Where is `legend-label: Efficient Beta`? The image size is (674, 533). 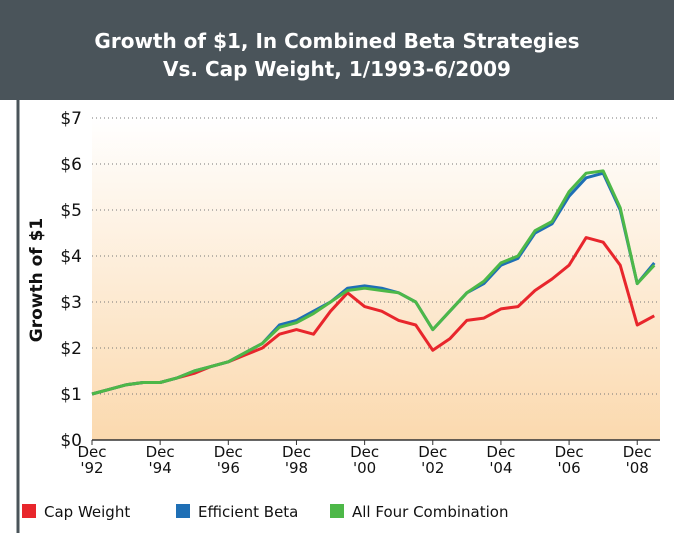
legend-label: Efficient Beta is located at coordinates (248, 512).